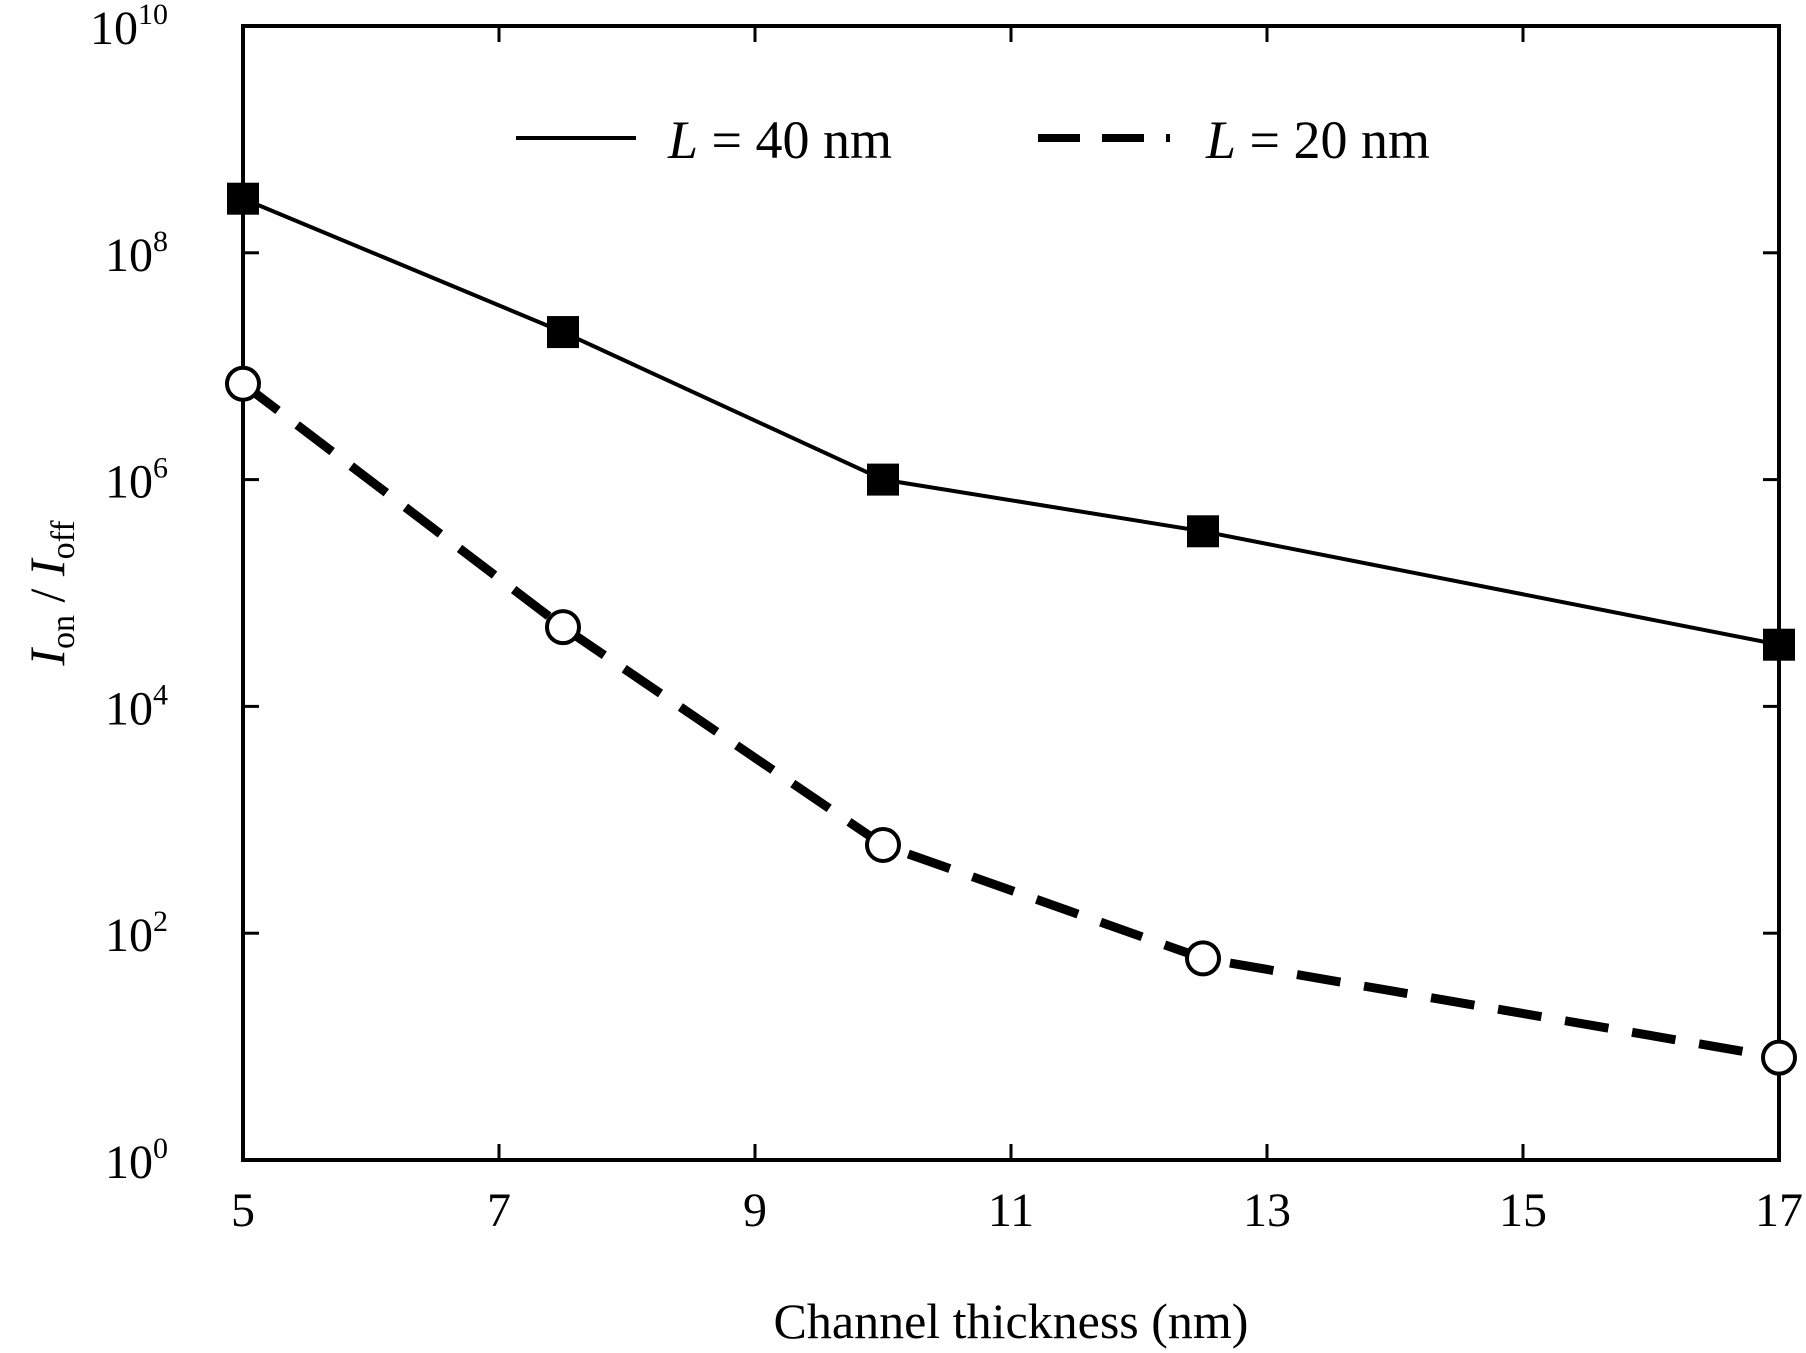  Describe the element at coordinates (973, 140) in the screenshot. I see `legend: L = 40 nm L = 20 nm` at that location.